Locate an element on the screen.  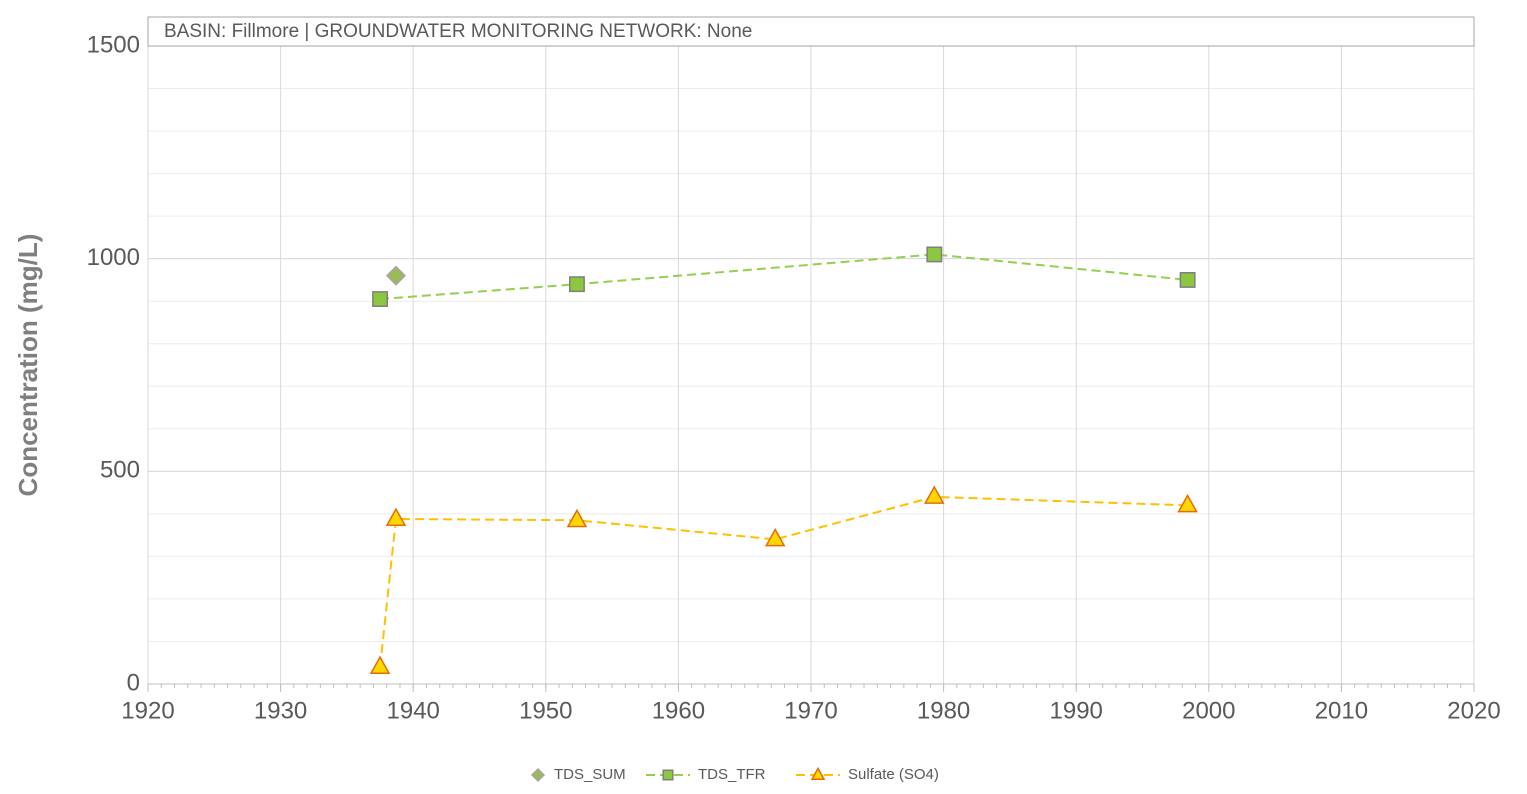
x-tick-label: 1950 is located at coordinates (545, 710).